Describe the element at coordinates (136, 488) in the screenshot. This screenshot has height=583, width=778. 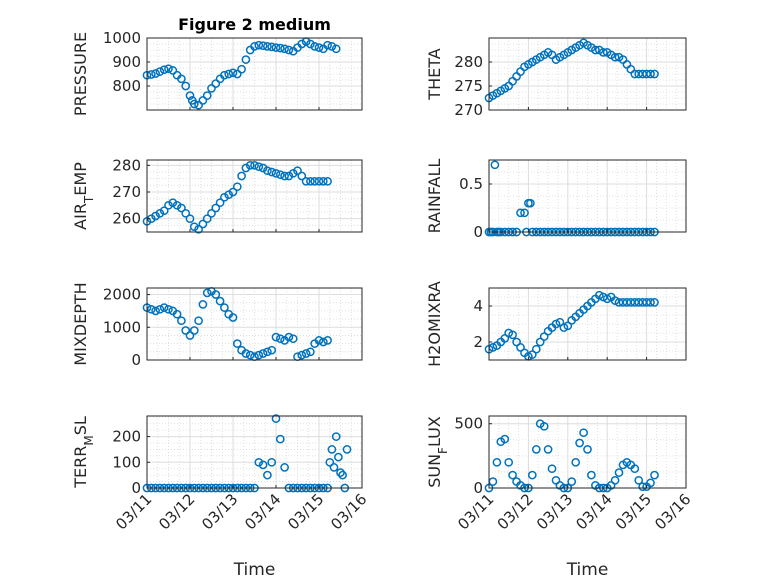
I see `y-tick-label: 0` at that location.